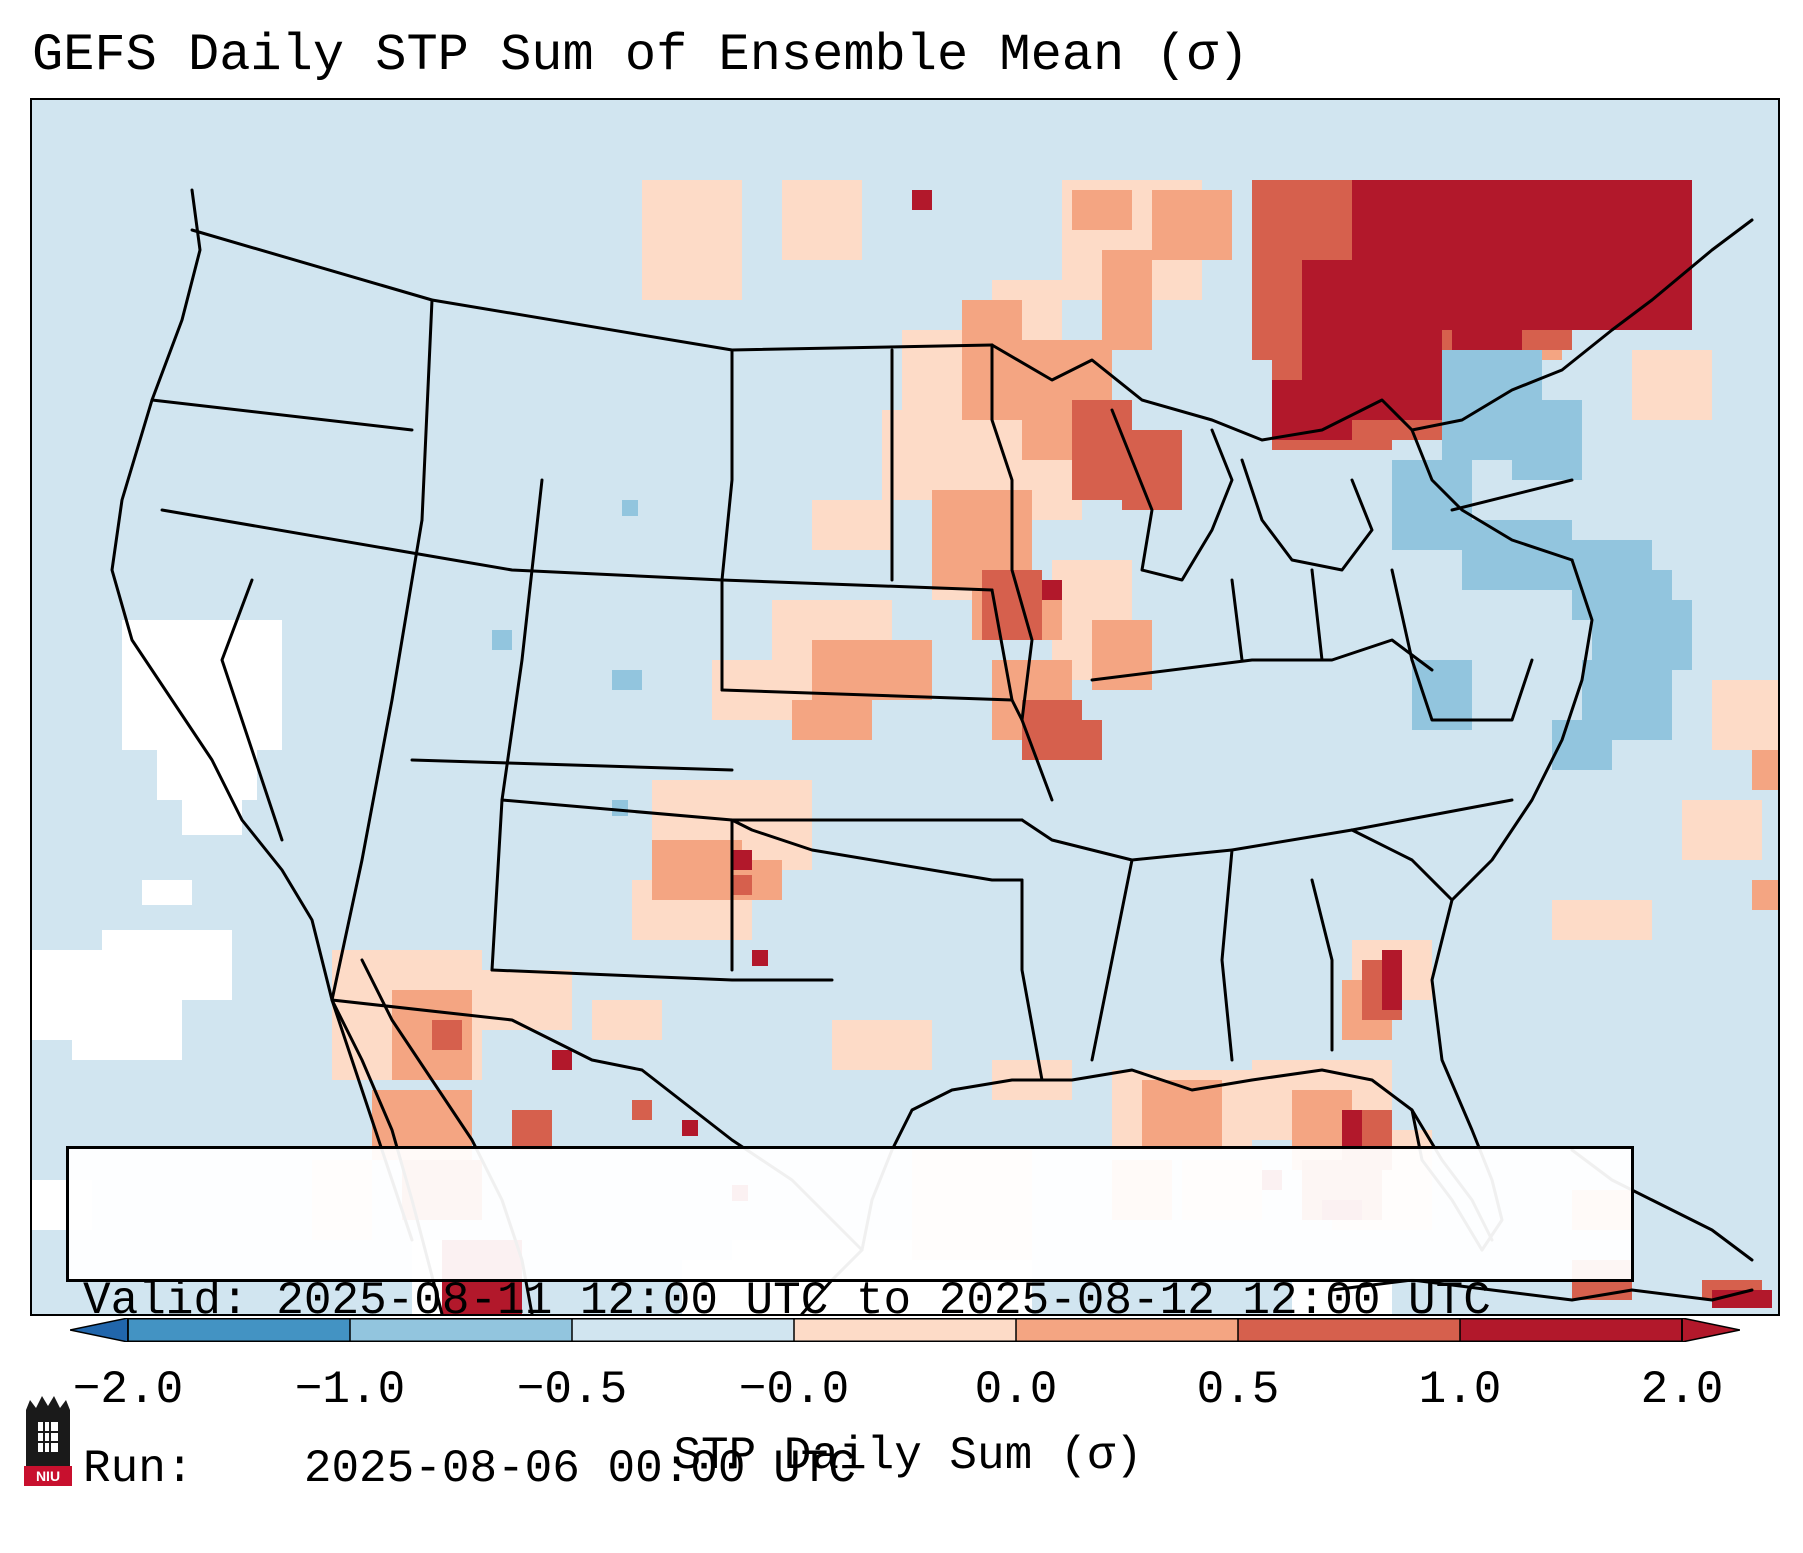 The height and width of the screenshot is (1553, 1803). I want to click on colorbar-tick-label: −0.0, so click(794, 1390).